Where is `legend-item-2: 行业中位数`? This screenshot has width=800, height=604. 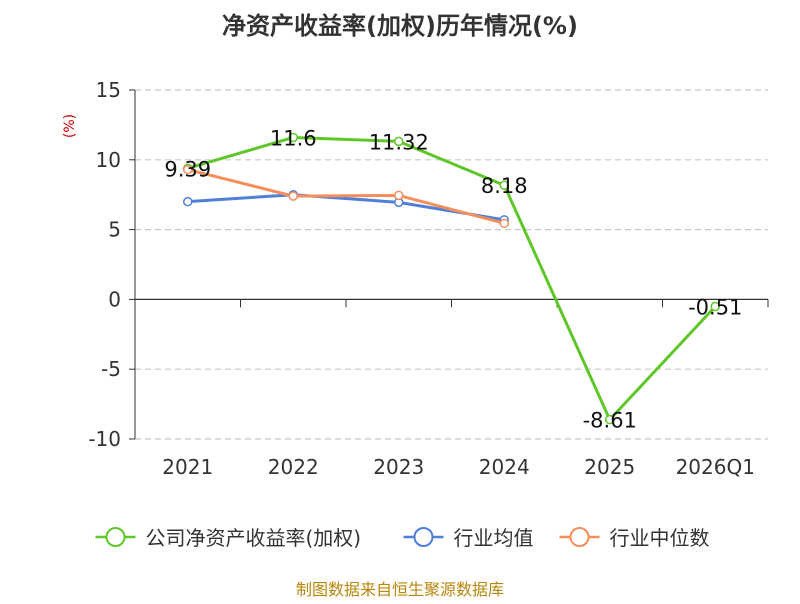 legend-item-2: 行业中位数 is located at coordinates (634, 538).